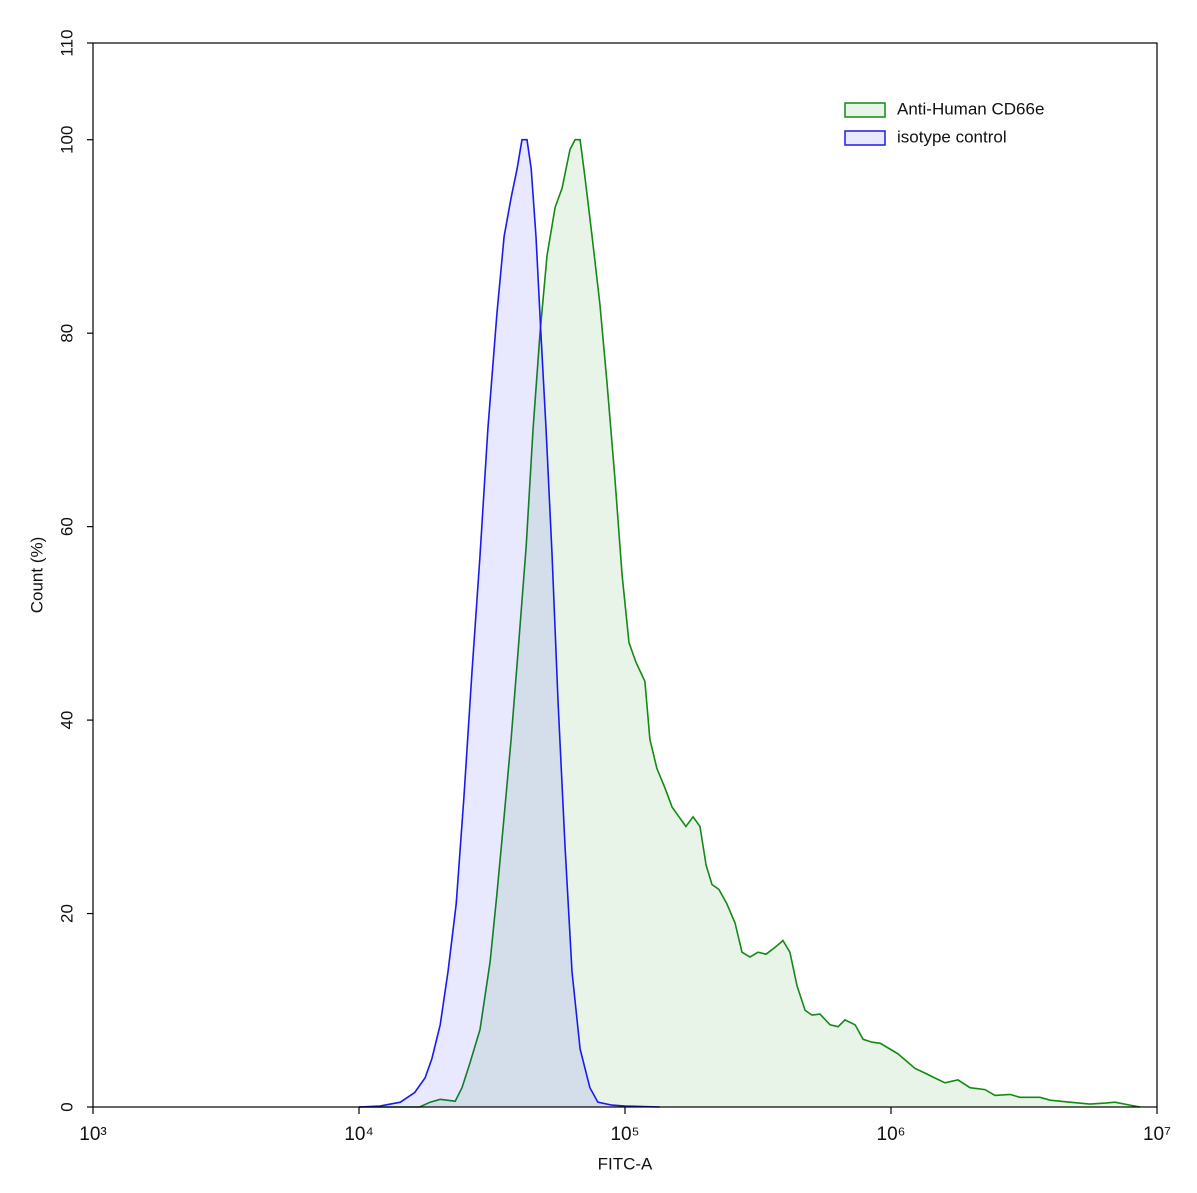  What do you see at coordinates (624, 1134) in the screenshot?
I see `x-tick-label: 10⁵` at bounding box center [624, 1134].